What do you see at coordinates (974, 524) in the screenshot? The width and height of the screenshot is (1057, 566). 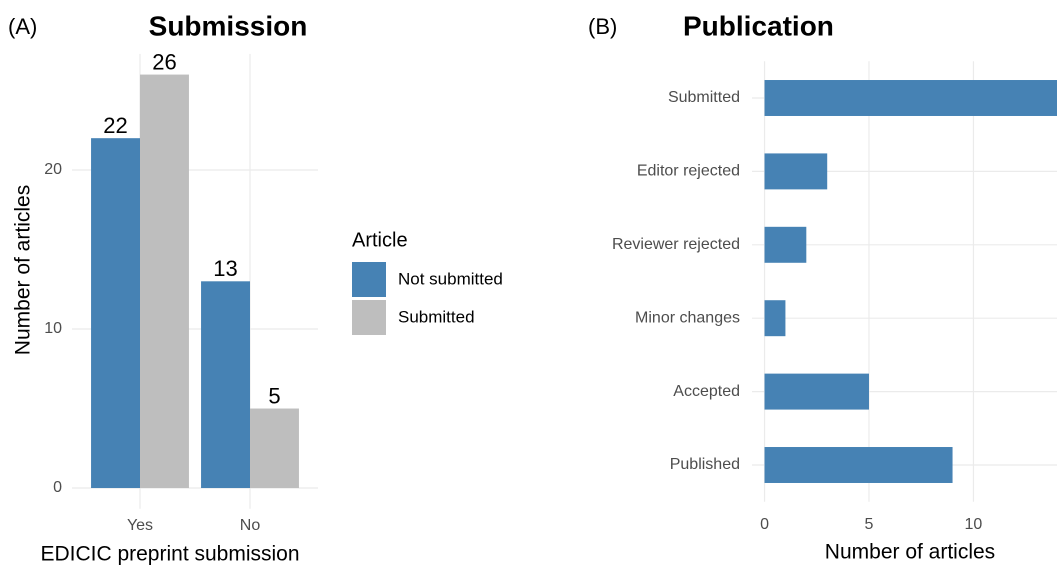 I see `x-tick-label: 10` at bounding box center [974, 524].